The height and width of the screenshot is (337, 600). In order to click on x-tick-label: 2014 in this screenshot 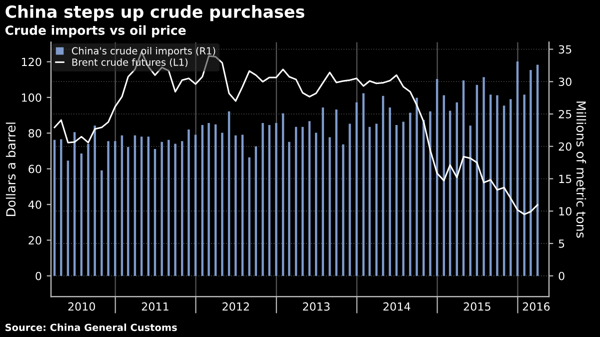, I will do `click(396, 306)`.